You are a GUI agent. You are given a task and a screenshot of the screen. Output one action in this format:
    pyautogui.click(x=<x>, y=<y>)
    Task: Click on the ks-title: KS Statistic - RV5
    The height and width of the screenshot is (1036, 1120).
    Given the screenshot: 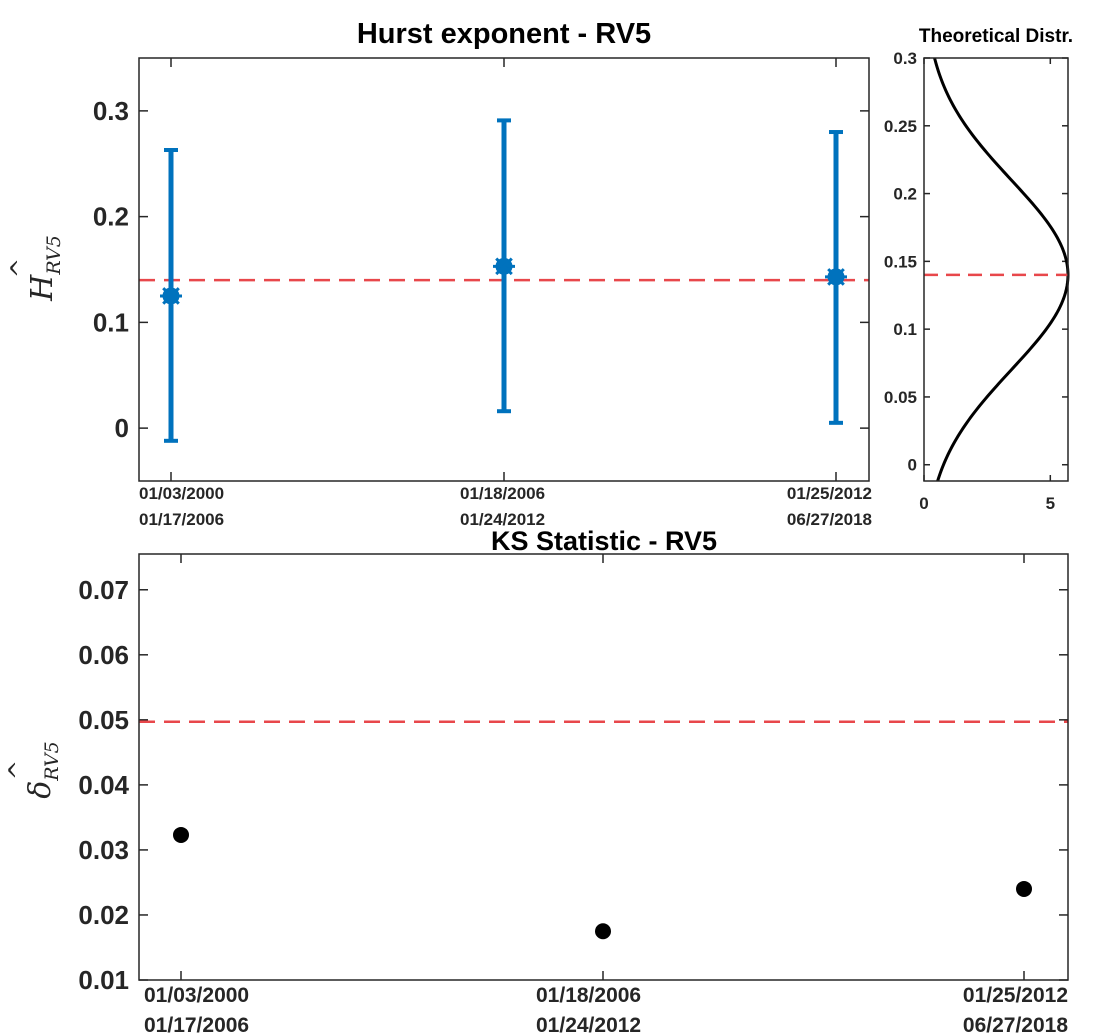 What is the action you would take?
    pyautogui.click(x=604, y=541)
    